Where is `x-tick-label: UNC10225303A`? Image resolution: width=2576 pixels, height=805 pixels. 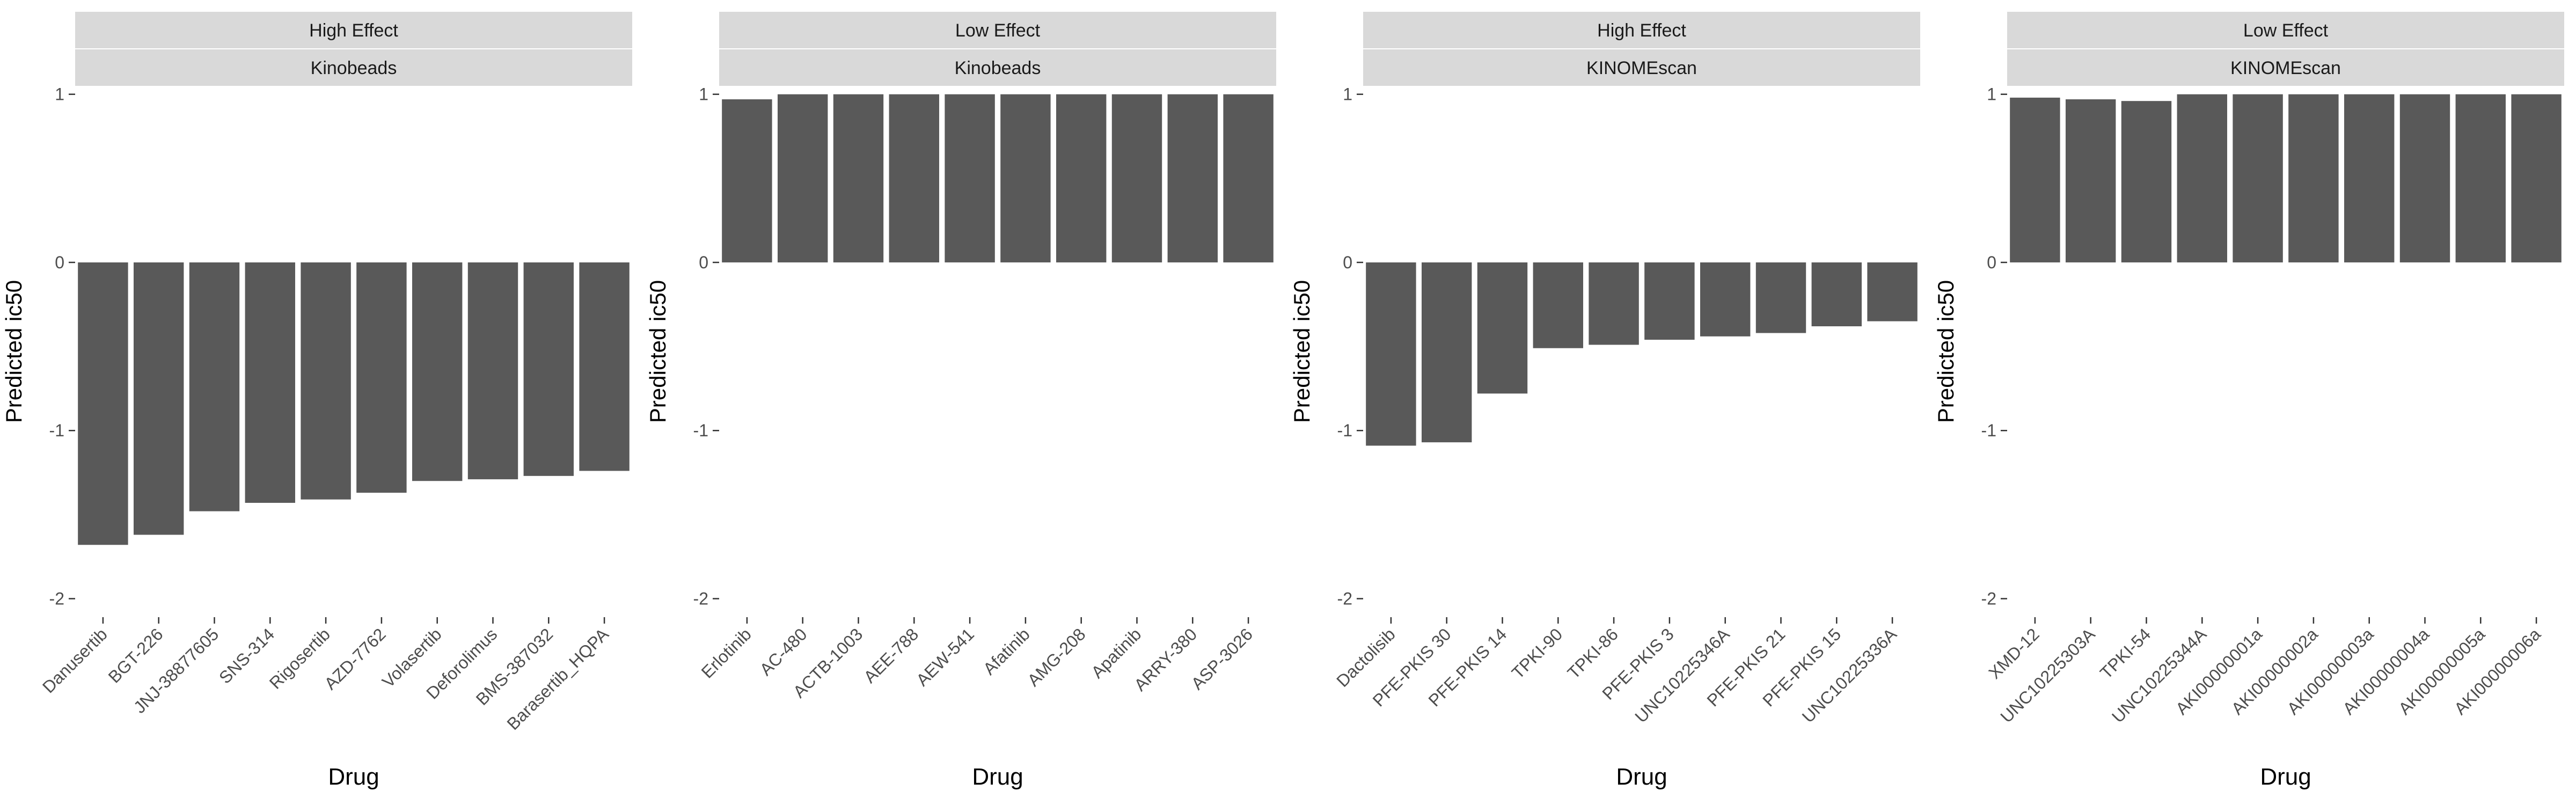
x-tick-label: UNC10225303A is located at coordinates (2047, 675).